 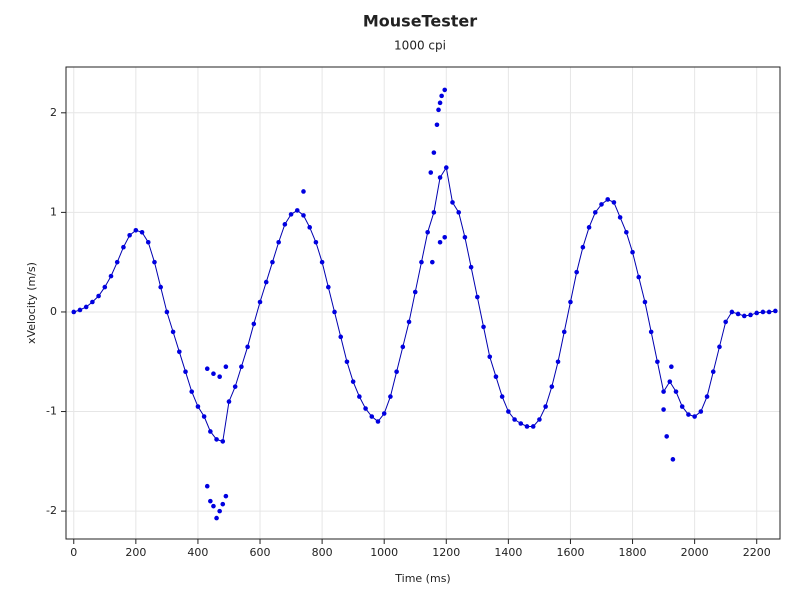 I want to click on x-tick-label: 200, so click(x=135, y=552).